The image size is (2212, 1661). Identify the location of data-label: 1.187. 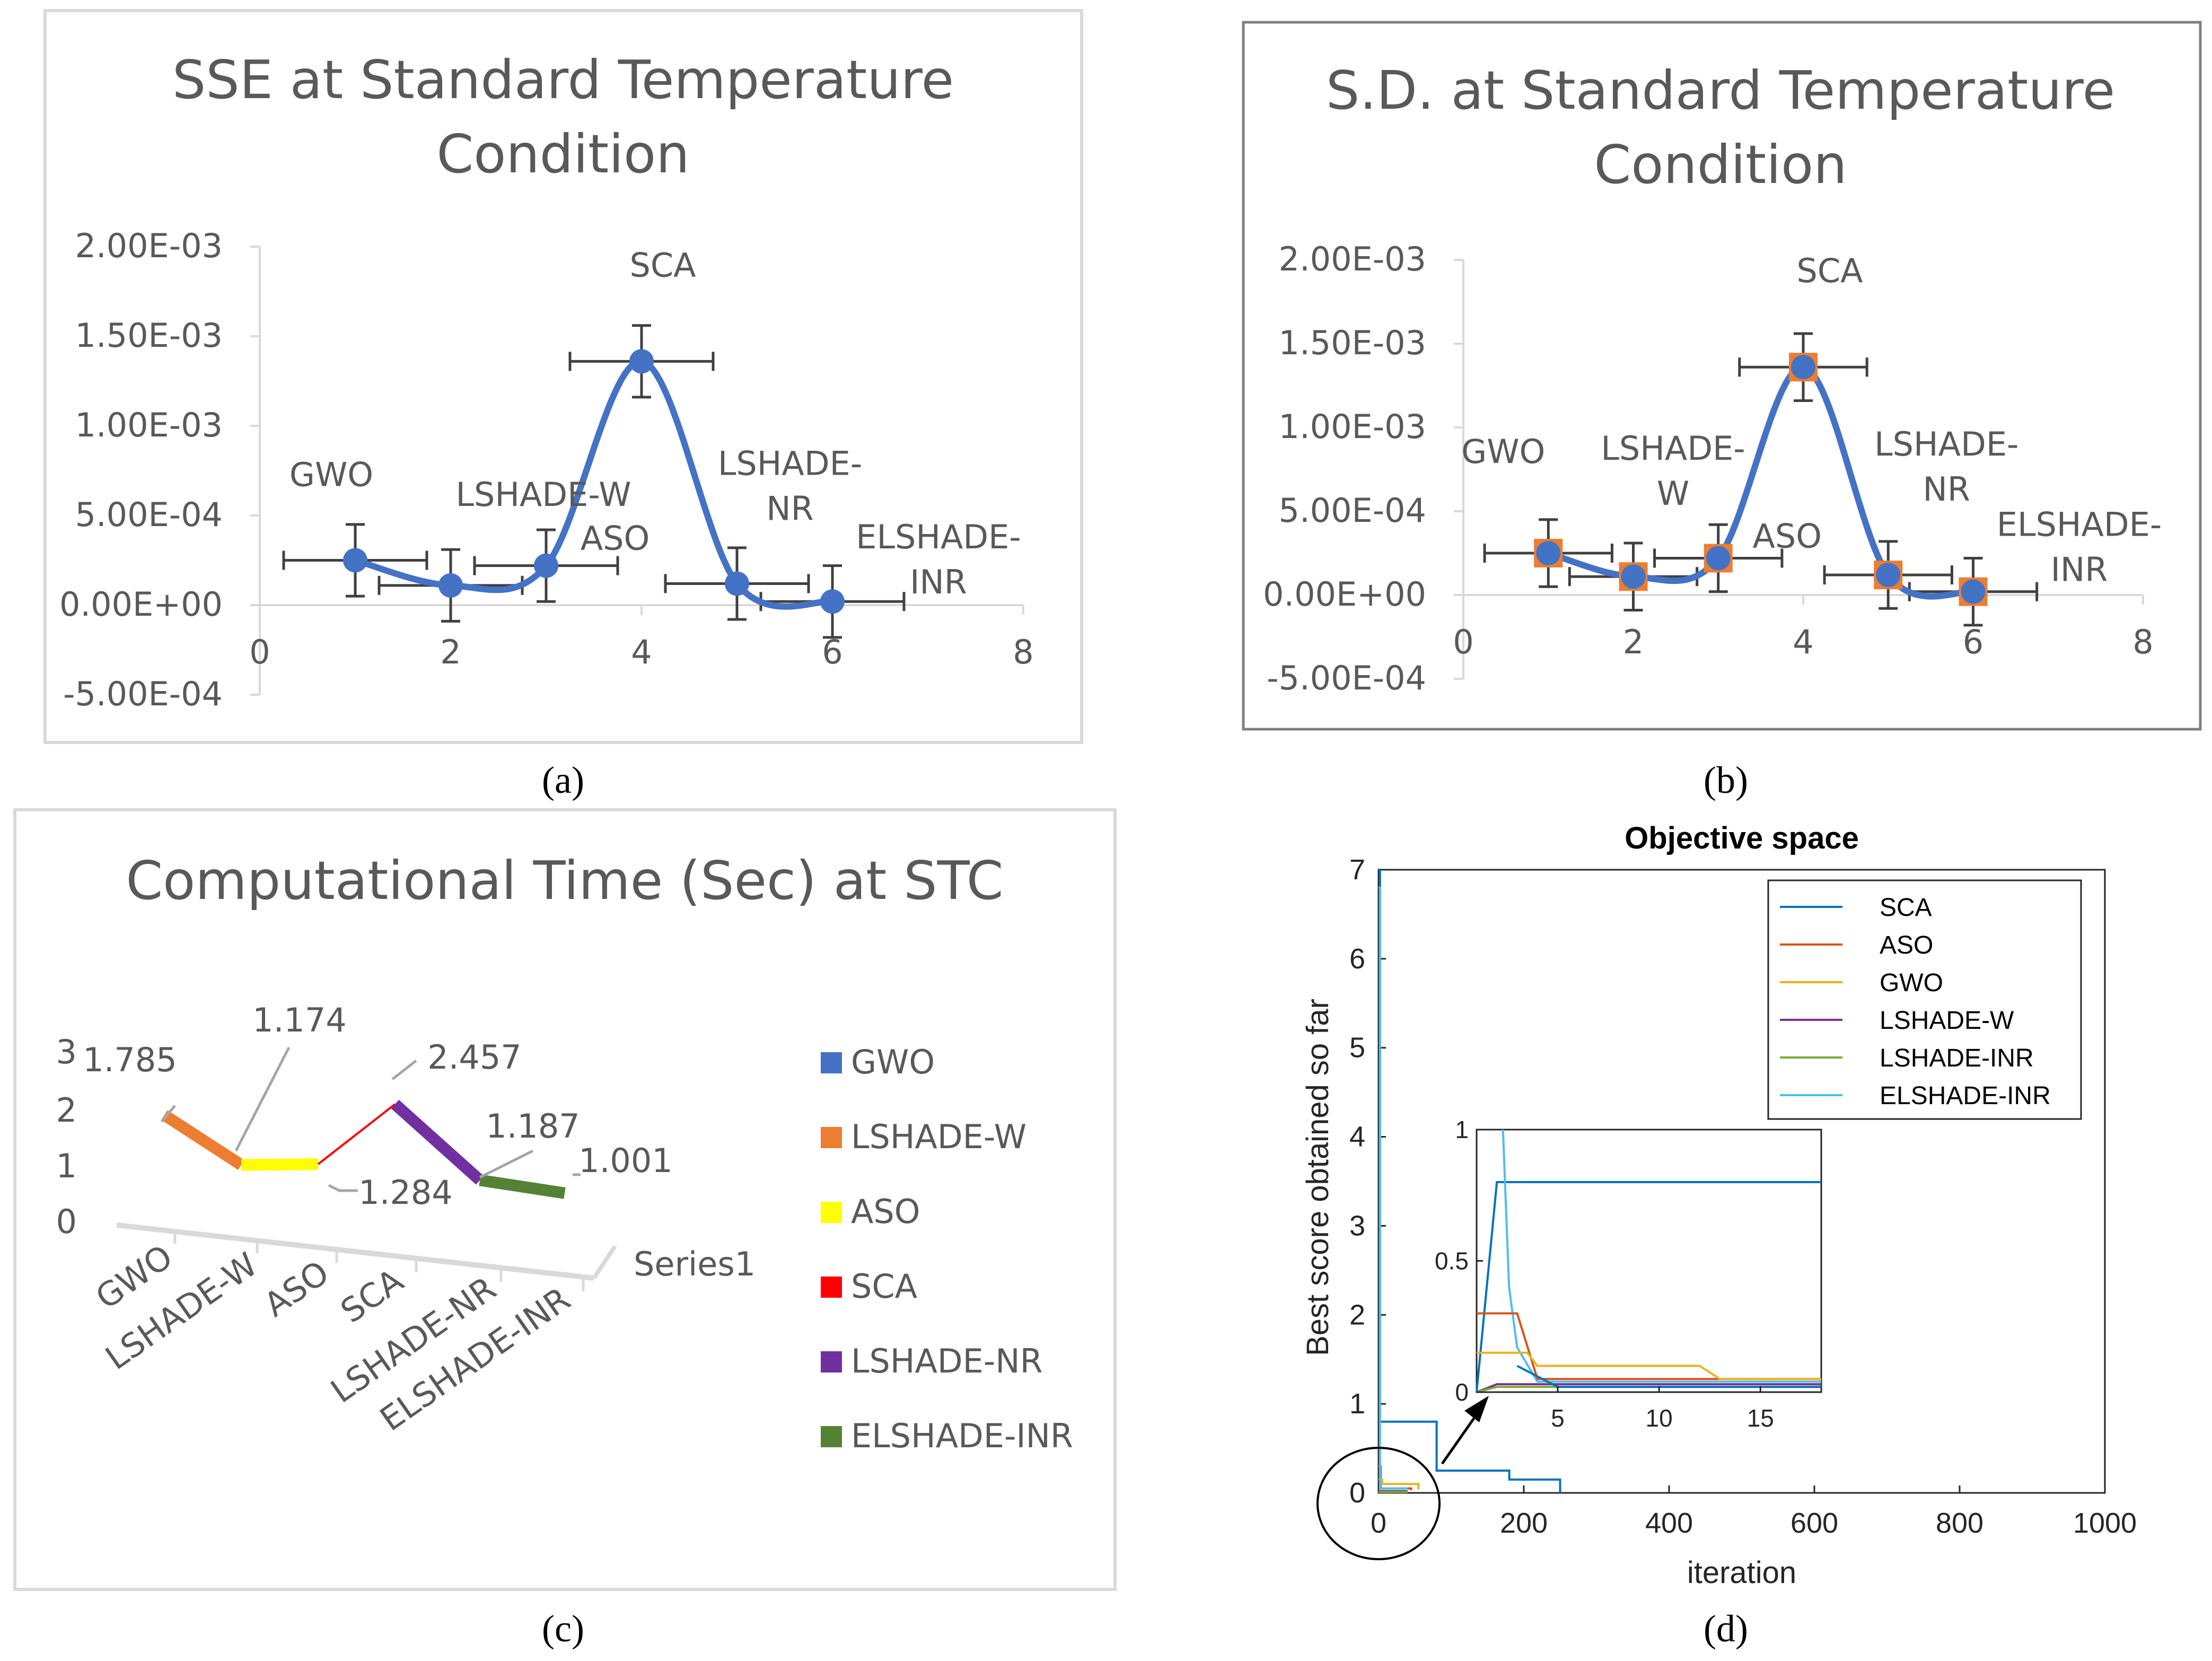
(533, 1126).